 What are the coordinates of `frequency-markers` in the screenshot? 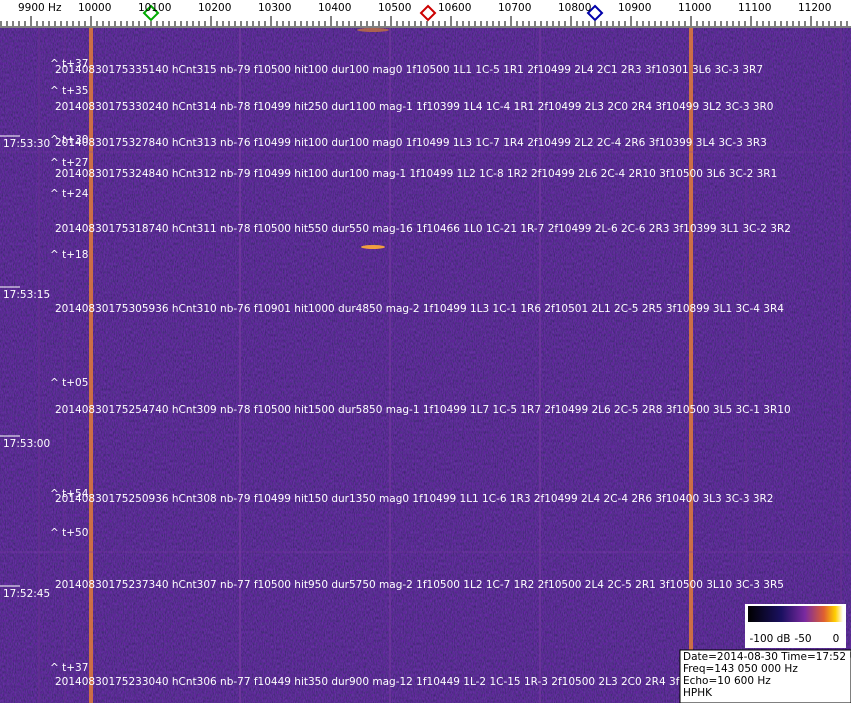 It's located at (373, 13).